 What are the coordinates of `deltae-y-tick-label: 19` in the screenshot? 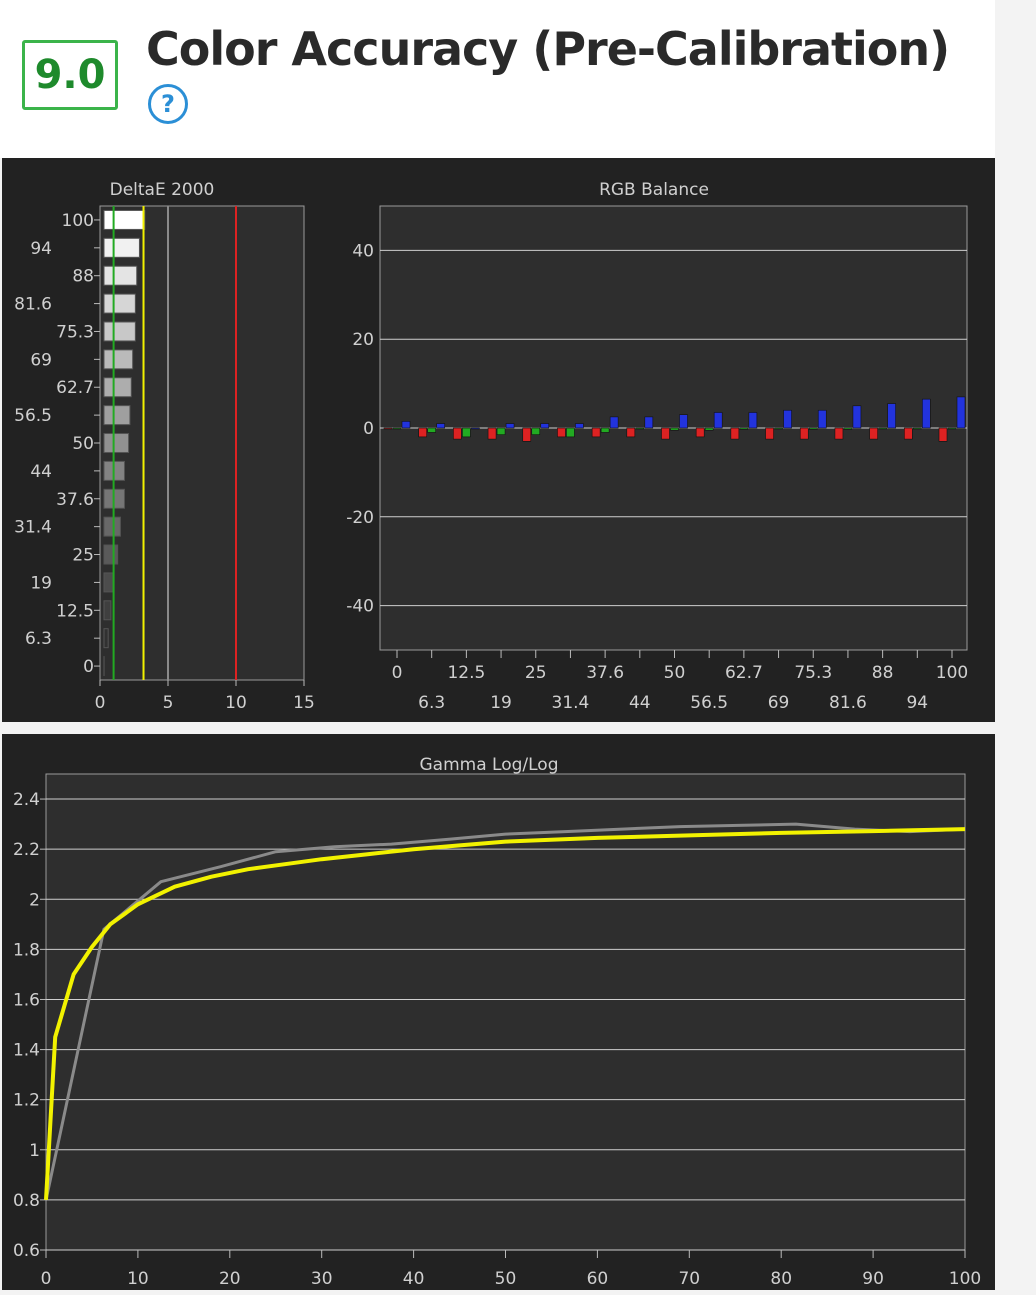 It's located at (41, 583).